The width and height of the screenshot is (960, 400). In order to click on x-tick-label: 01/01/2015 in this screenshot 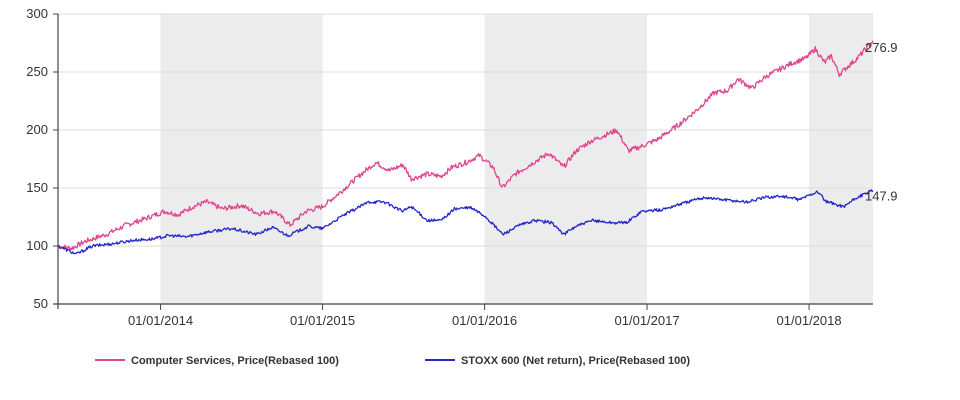, I will do `click(322, 320)`.